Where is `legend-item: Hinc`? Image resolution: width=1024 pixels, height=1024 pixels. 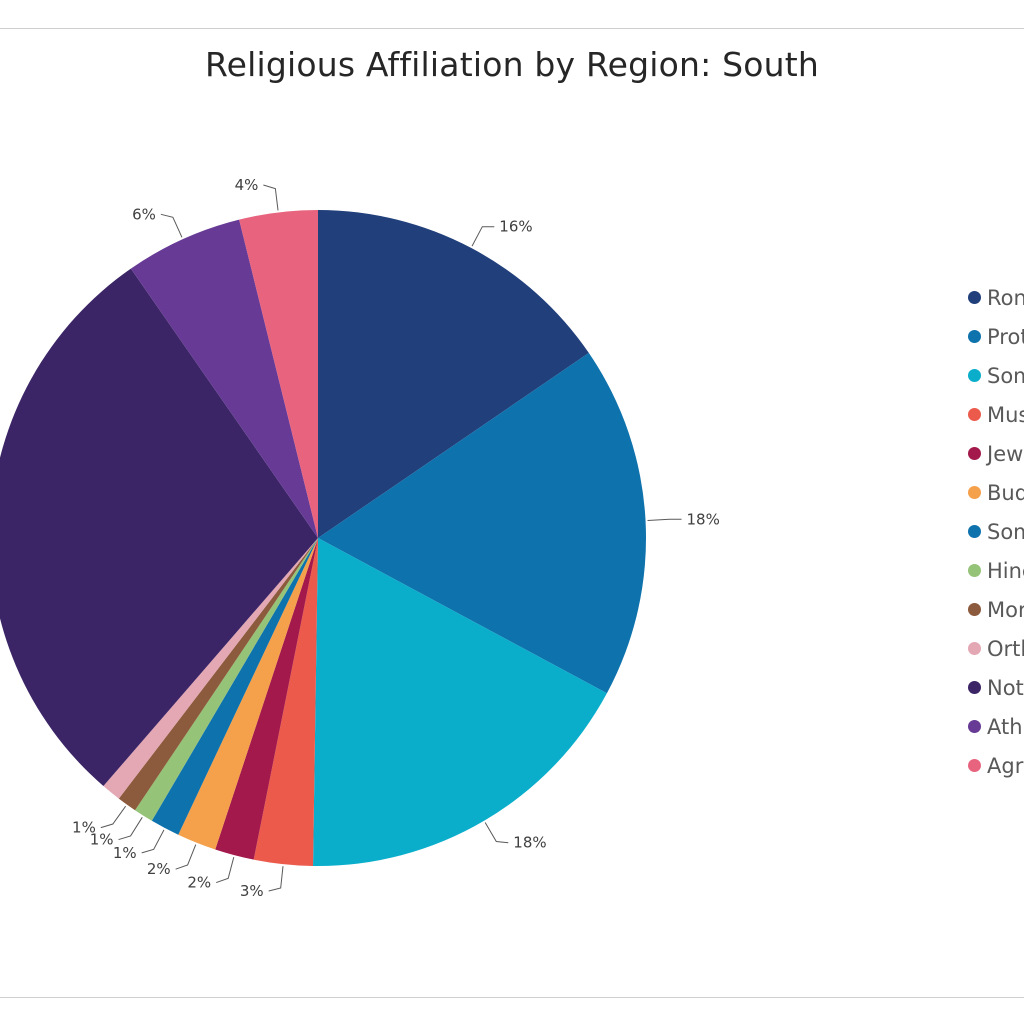 legend-item: Hinc is located at coordinates (996, 570).